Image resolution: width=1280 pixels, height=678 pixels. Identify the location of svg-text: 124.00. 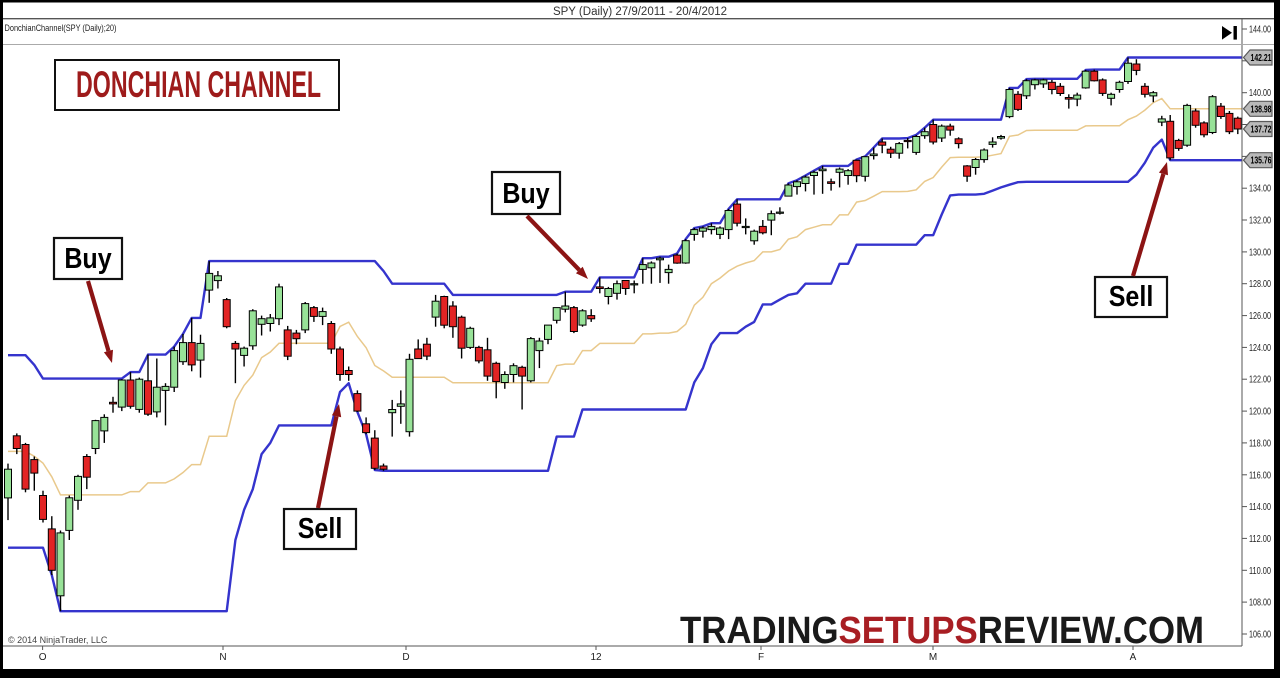
(1260, 348).